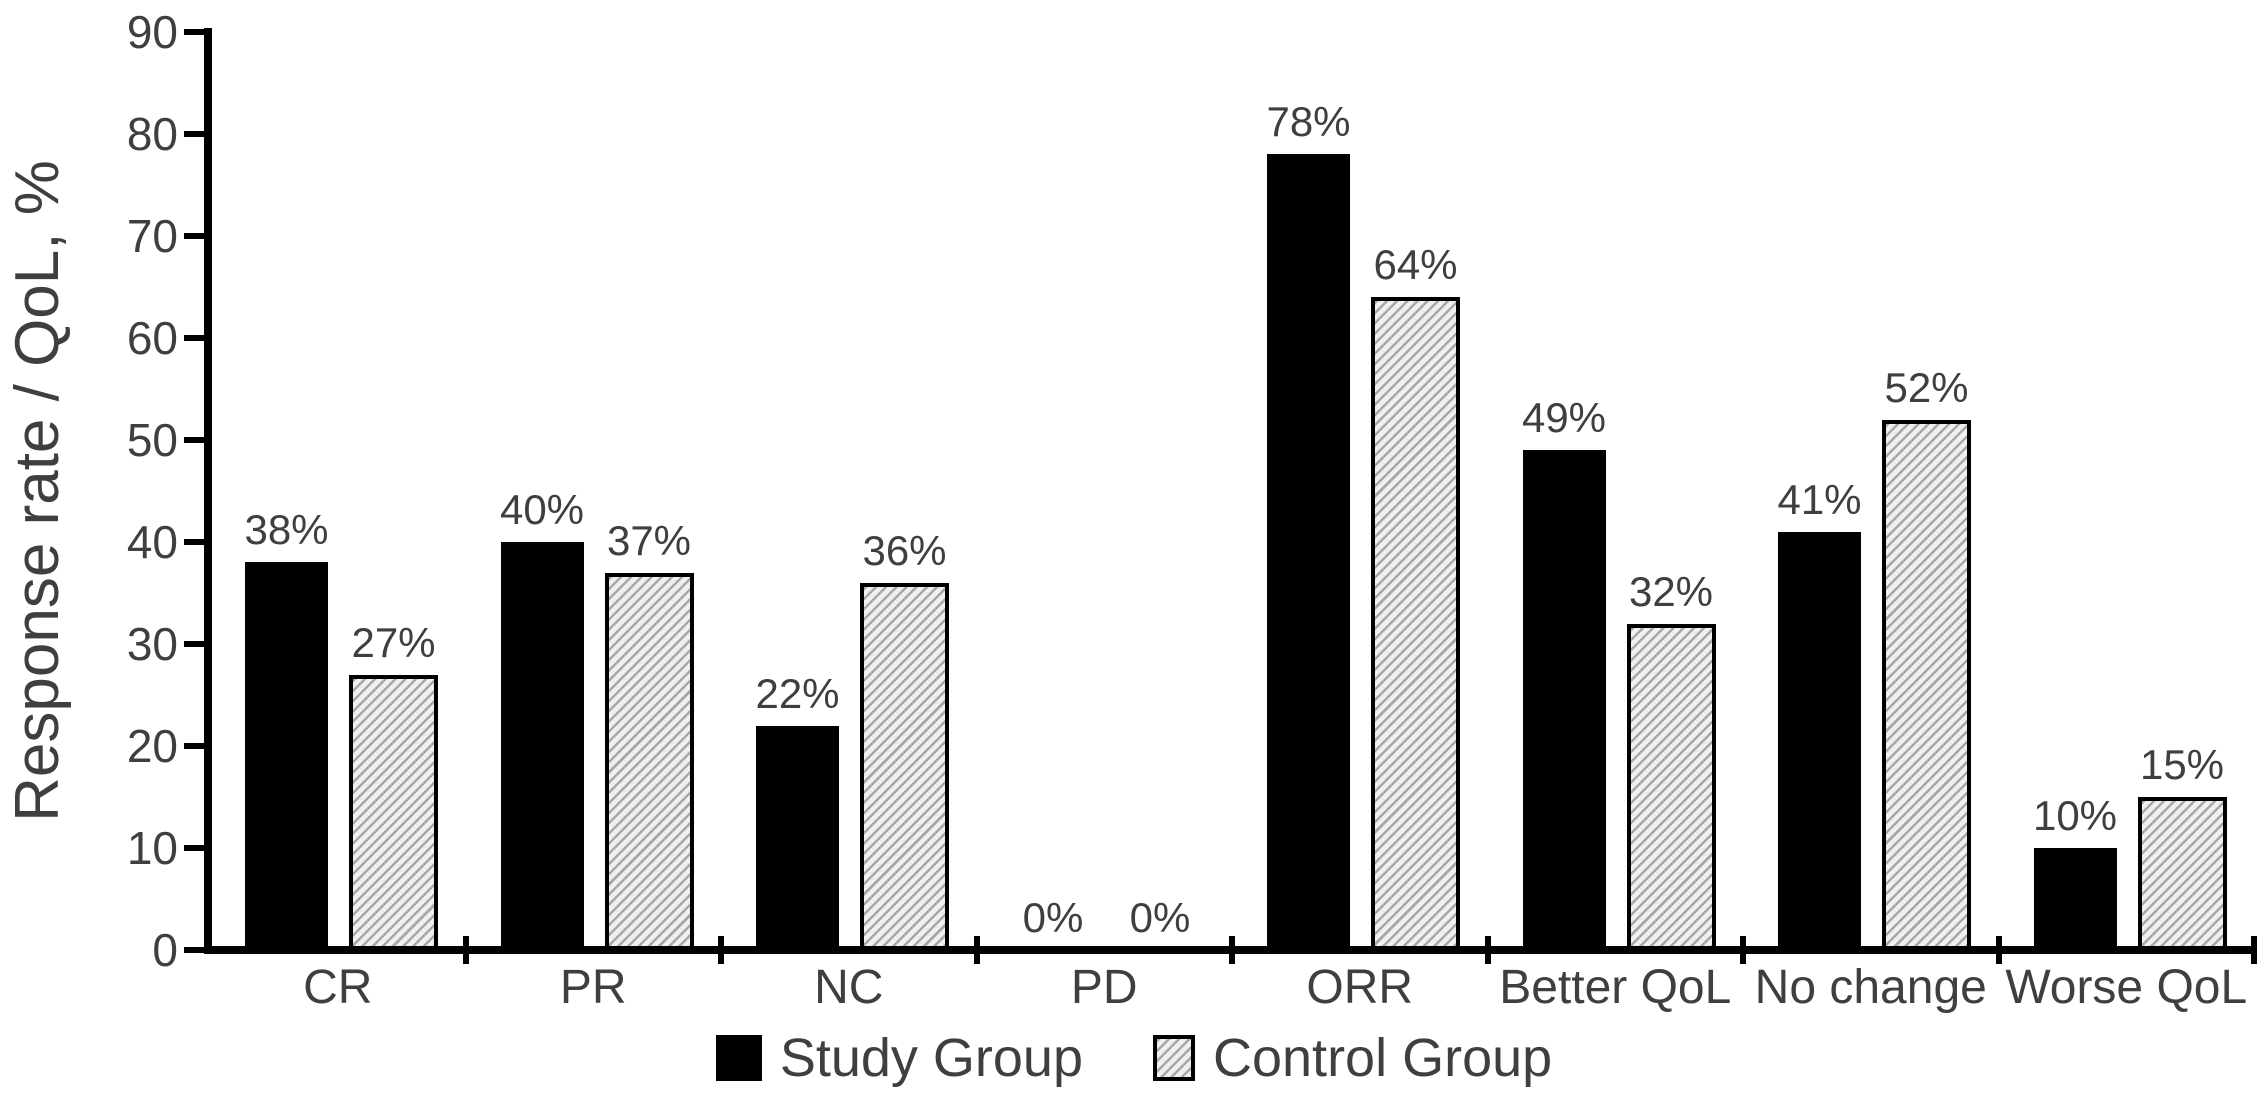  I want to click on bar-control-Better QoL, so click(1671, 787).